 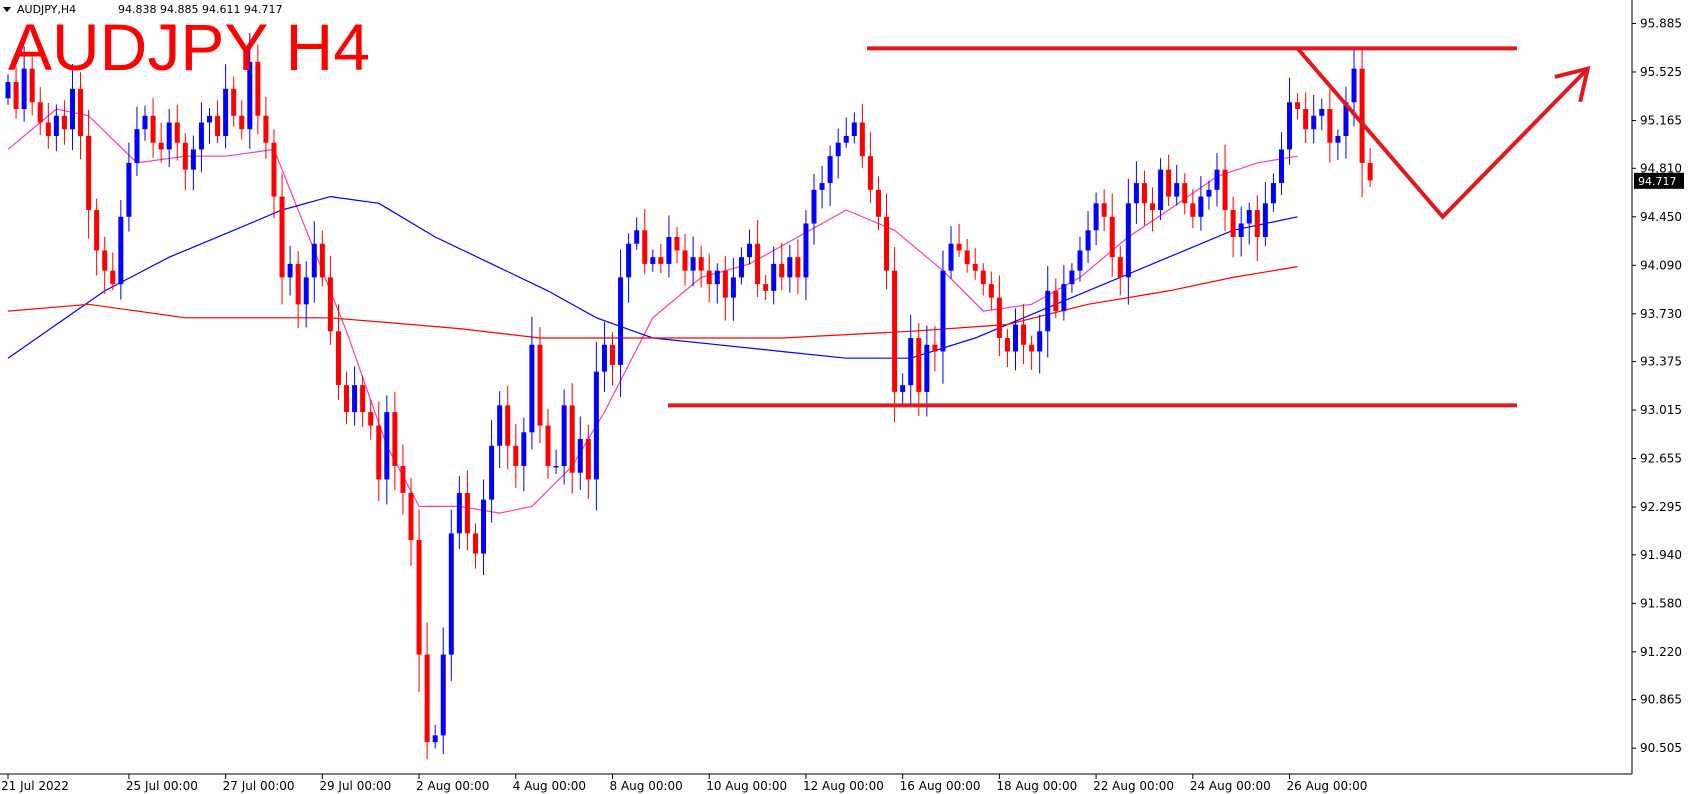 I want to click on y-tick-label: 92.655, so click(x=1661, y=459).